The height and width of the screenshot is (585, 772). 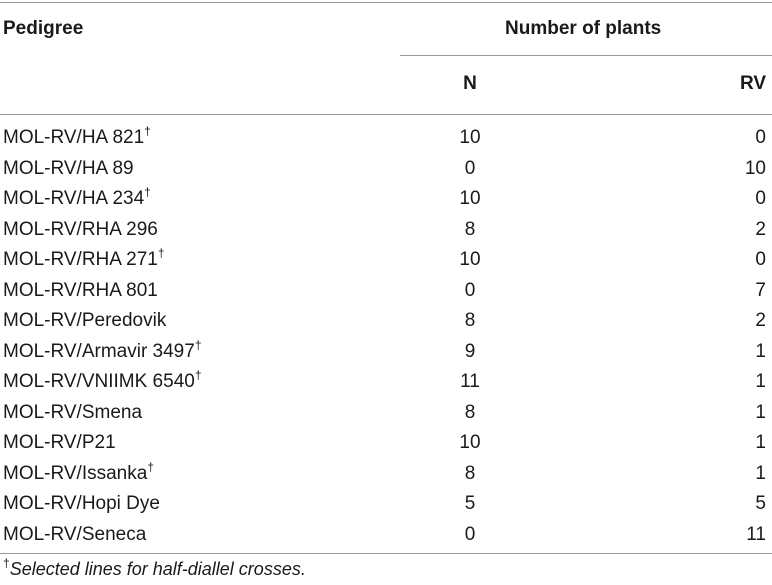 What do you see at coordinates (752, 83) in the screenshot?
I see `header-rv: RV` at bounding box center [752, 83].